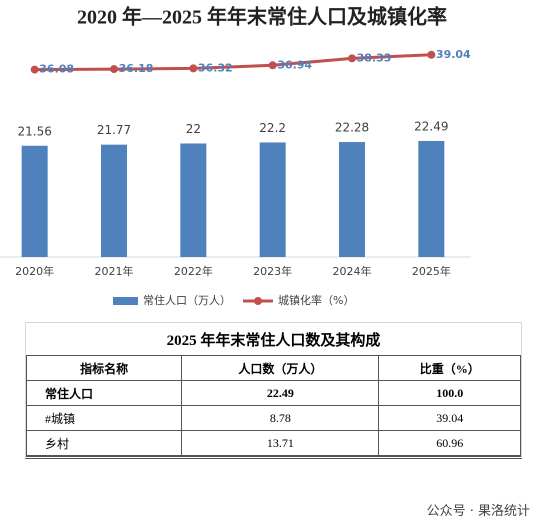  Describe the element at coordinates (193, 129) in the screenshot. I see `bar-value-label: 22` at that location.